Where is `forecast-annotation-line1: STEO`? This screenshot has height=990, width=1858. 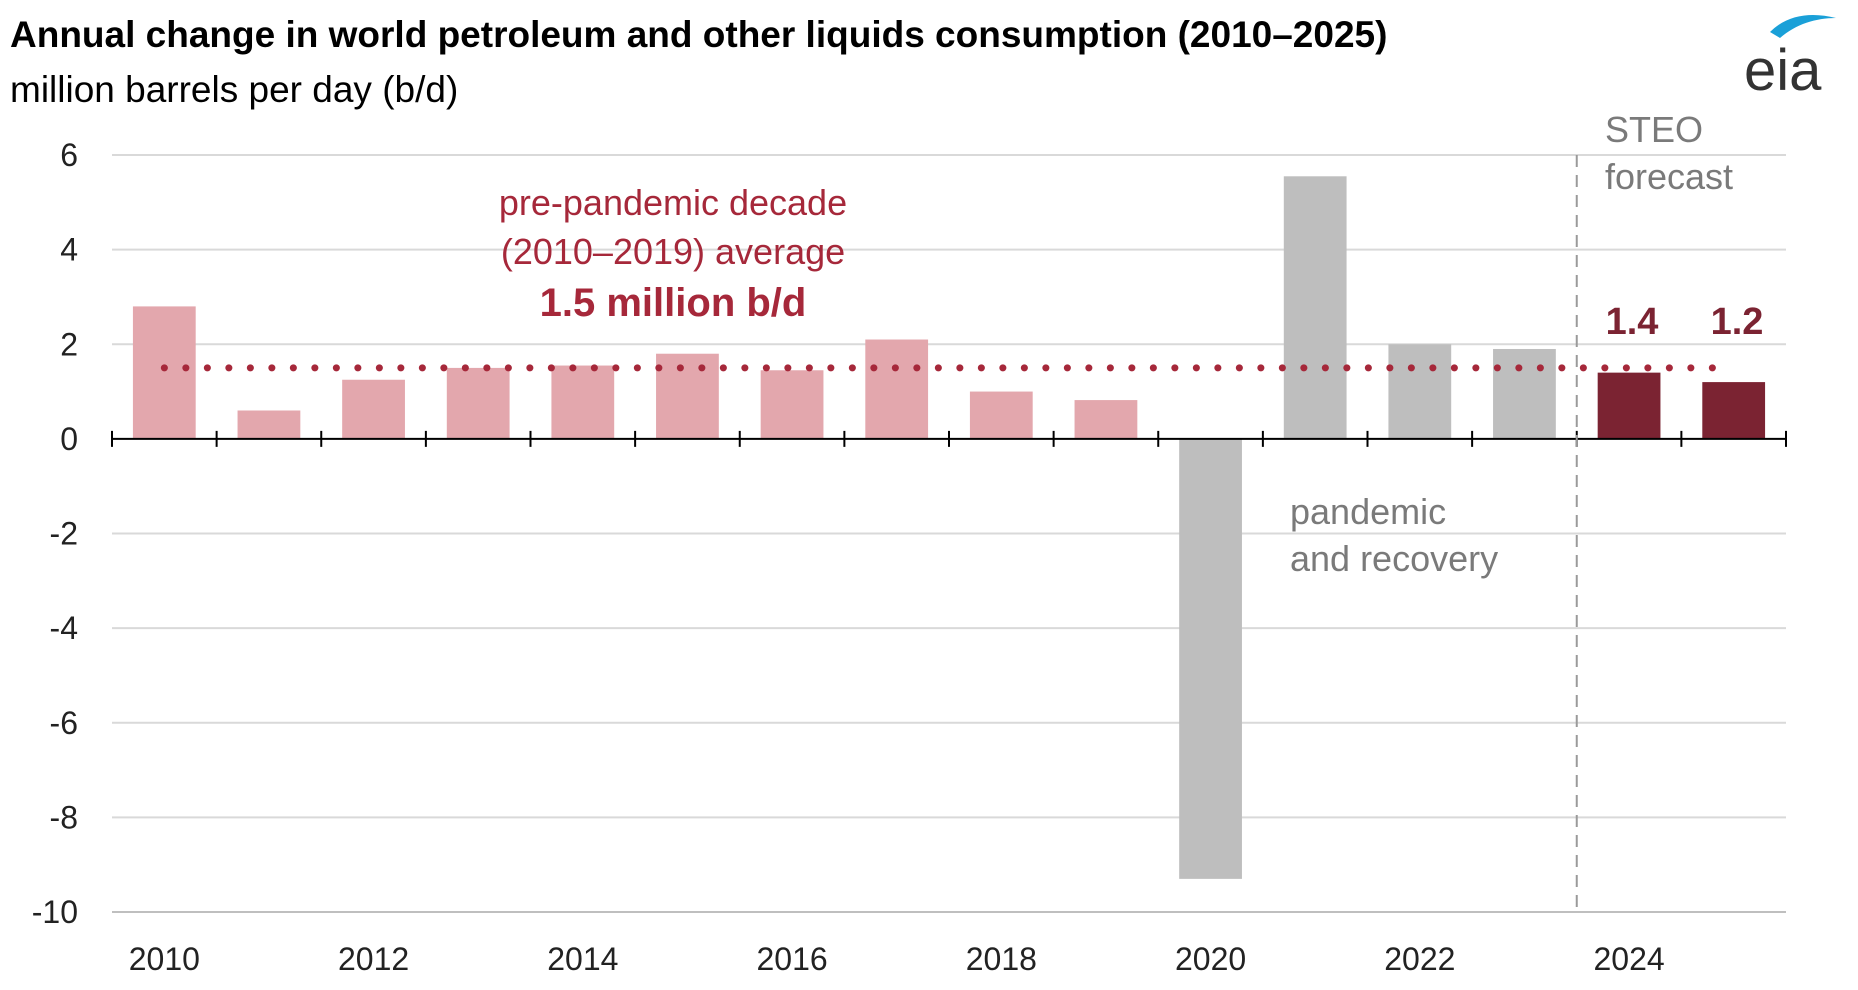 forecast-annotation-line1: STEO is located at coordinates (1654, 129).